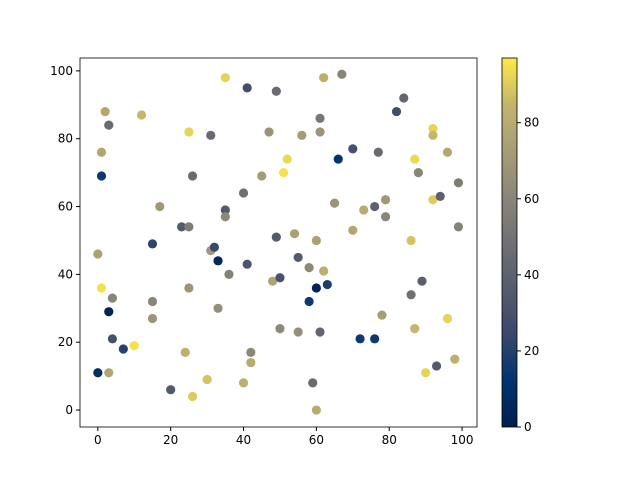  I want to click on x-tick-label: 60, so click(316, 440).